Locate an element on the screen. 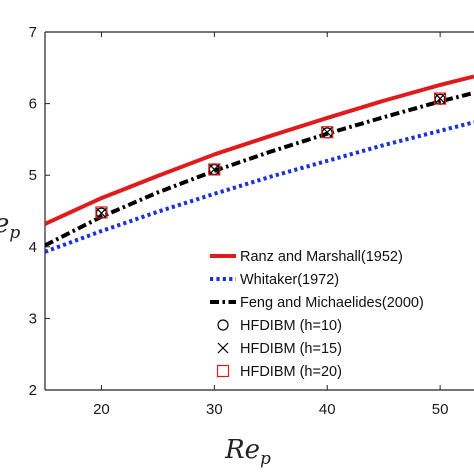  legend-label: Whitaker(1972) is located at coordinates (289, 280).